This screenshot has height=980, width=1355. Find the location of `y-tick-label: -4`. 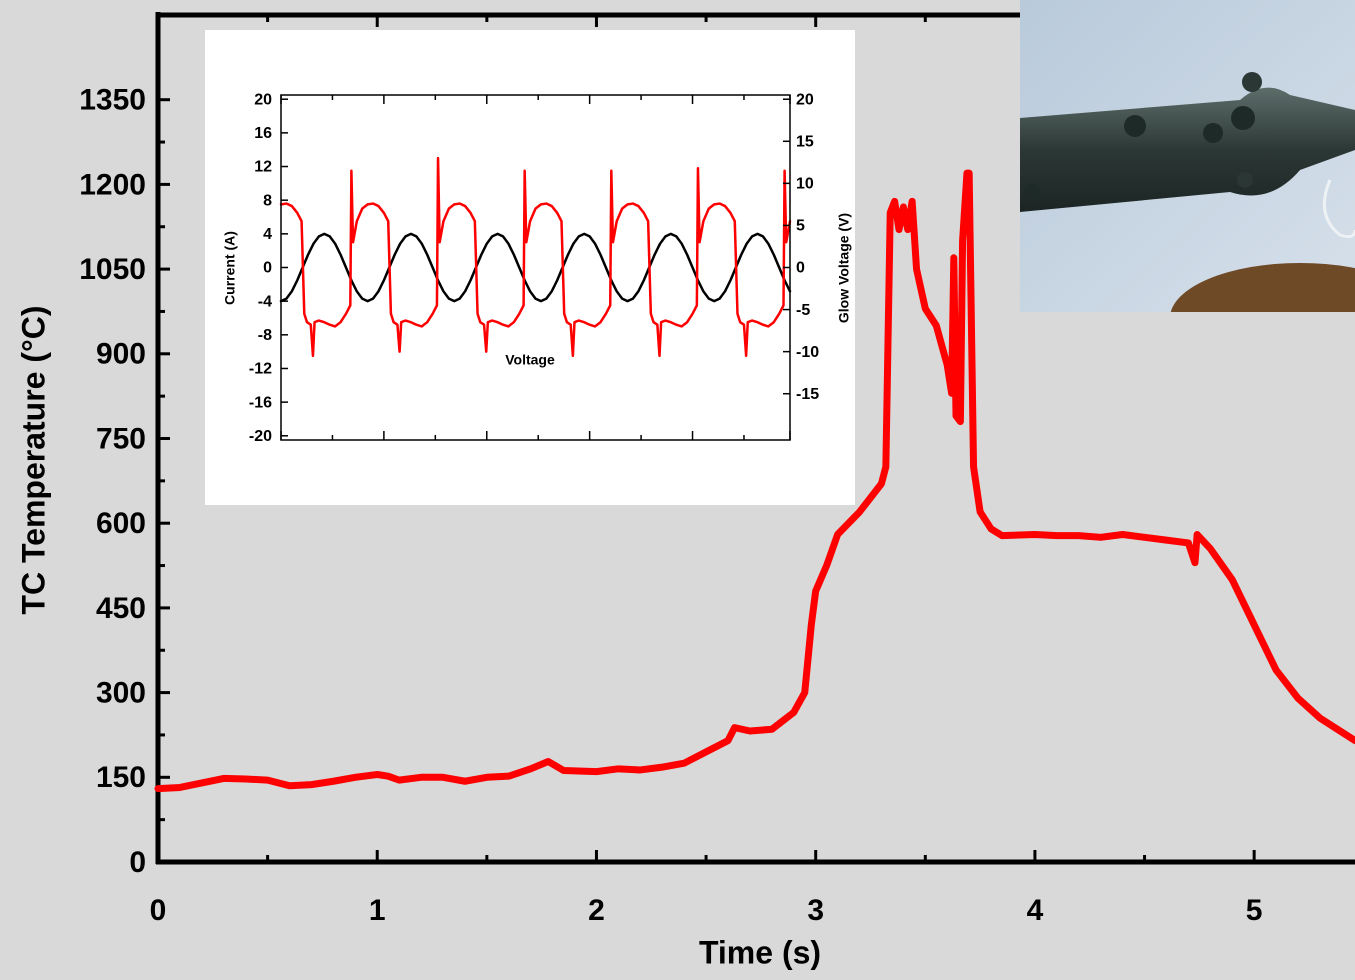

y-tick-label: -4 is located at coordinates (265, 301).